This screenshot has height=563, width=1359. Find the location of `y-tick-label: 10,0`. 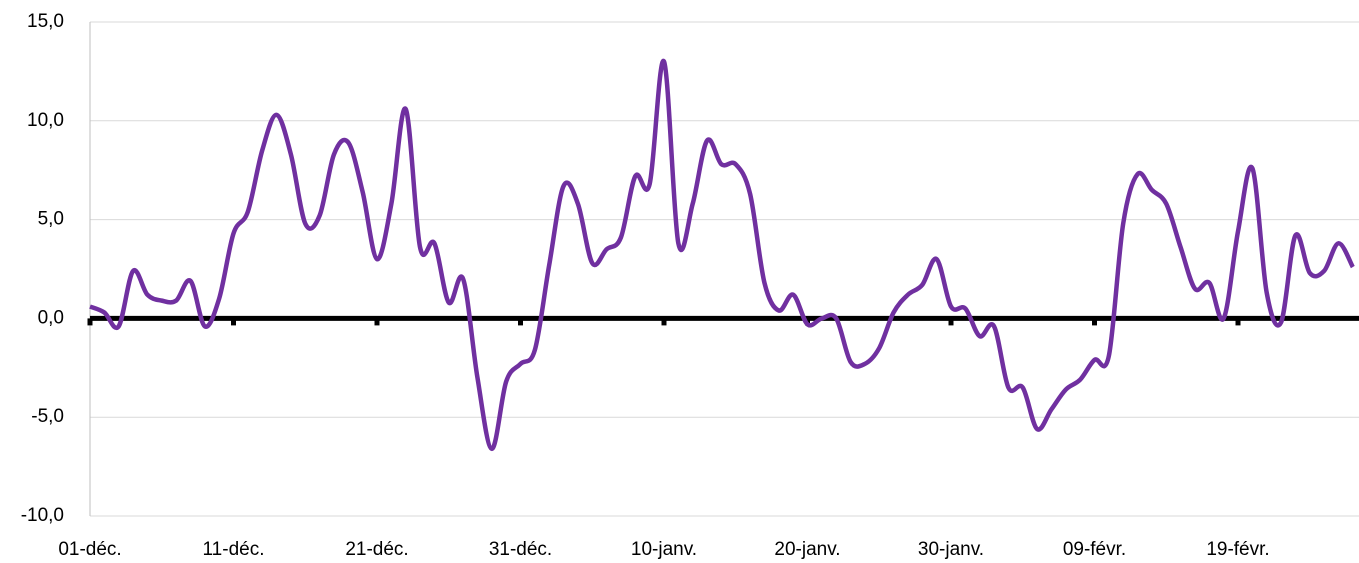

y-tick-label: 10,0 is located at coordinates (45, 120).